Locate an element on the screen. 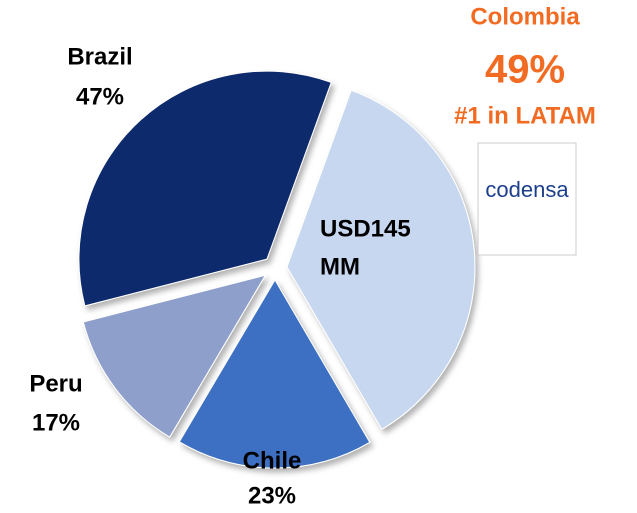 This screenshot has height=513, width=637. logo-box is located at coordinates (527, 199).